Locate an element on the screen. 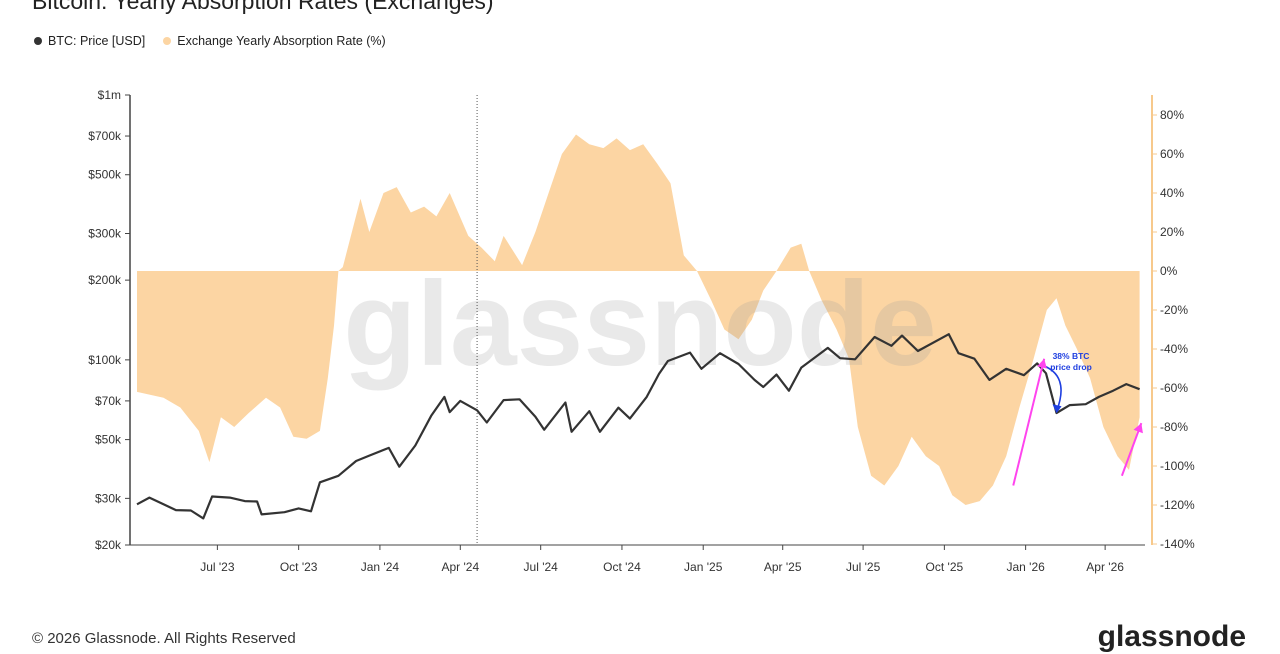  y-right-tick-label: -60% is located at coordinates (1174, 388).